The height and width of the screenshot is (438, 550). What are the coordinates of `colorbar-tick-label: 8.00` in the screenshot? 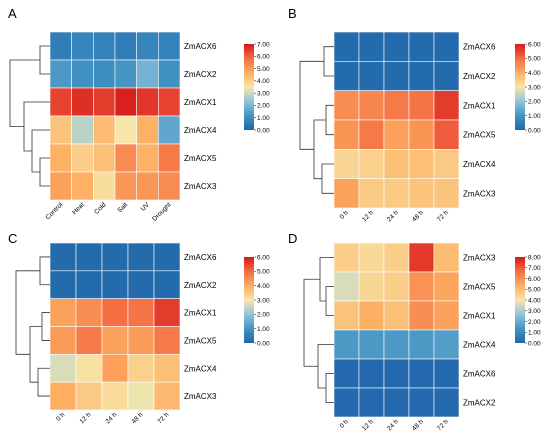 It's located at (534, 257).